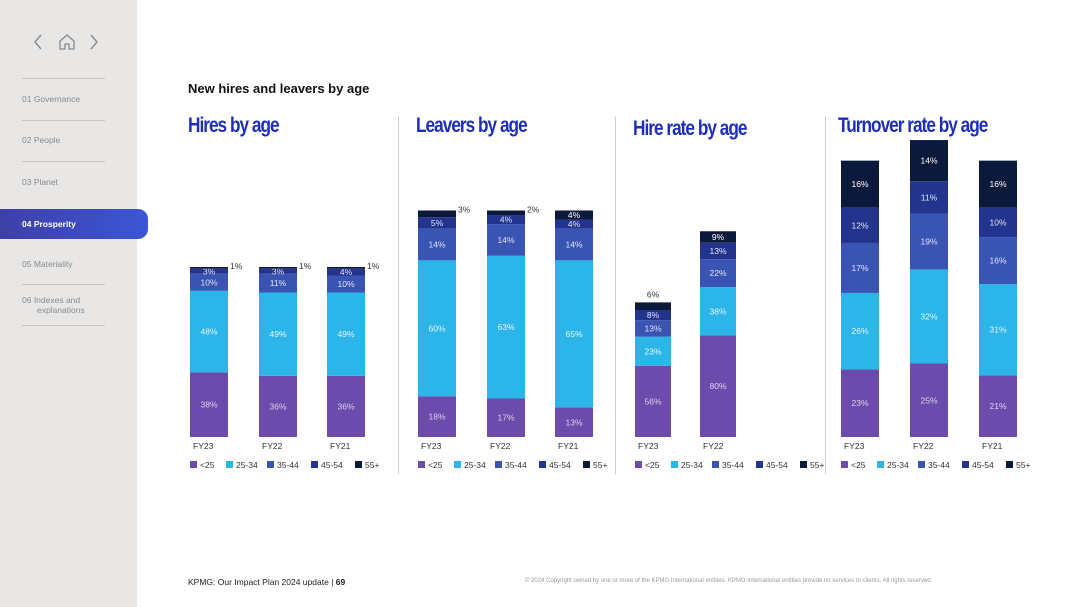  I want to click on data-label: 19%, so click(928, 241).